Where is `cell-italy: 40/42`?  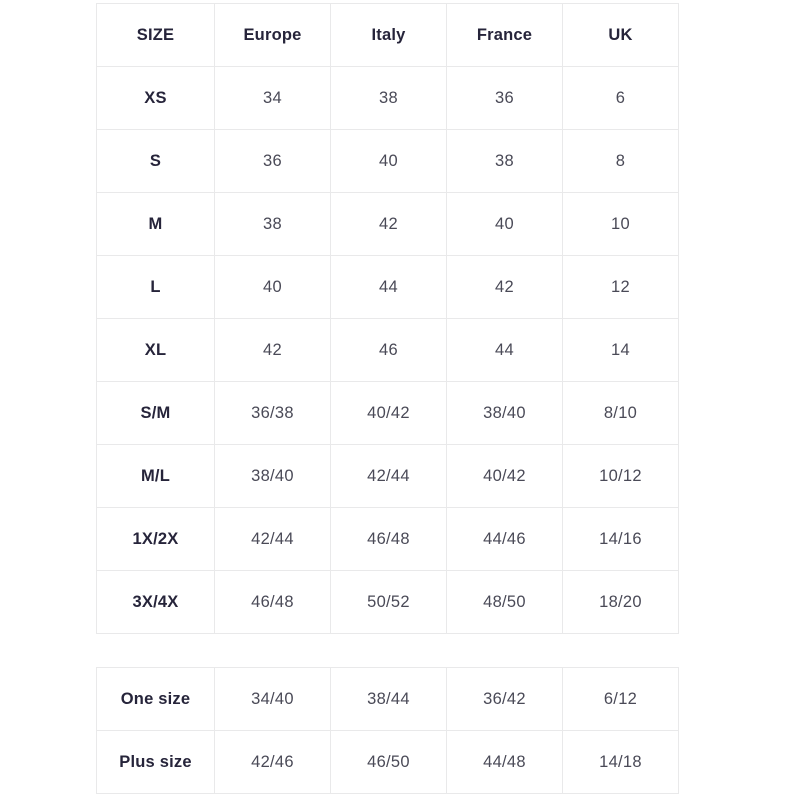
cell-italy: 40/42 is located at coordinates (388, 413).